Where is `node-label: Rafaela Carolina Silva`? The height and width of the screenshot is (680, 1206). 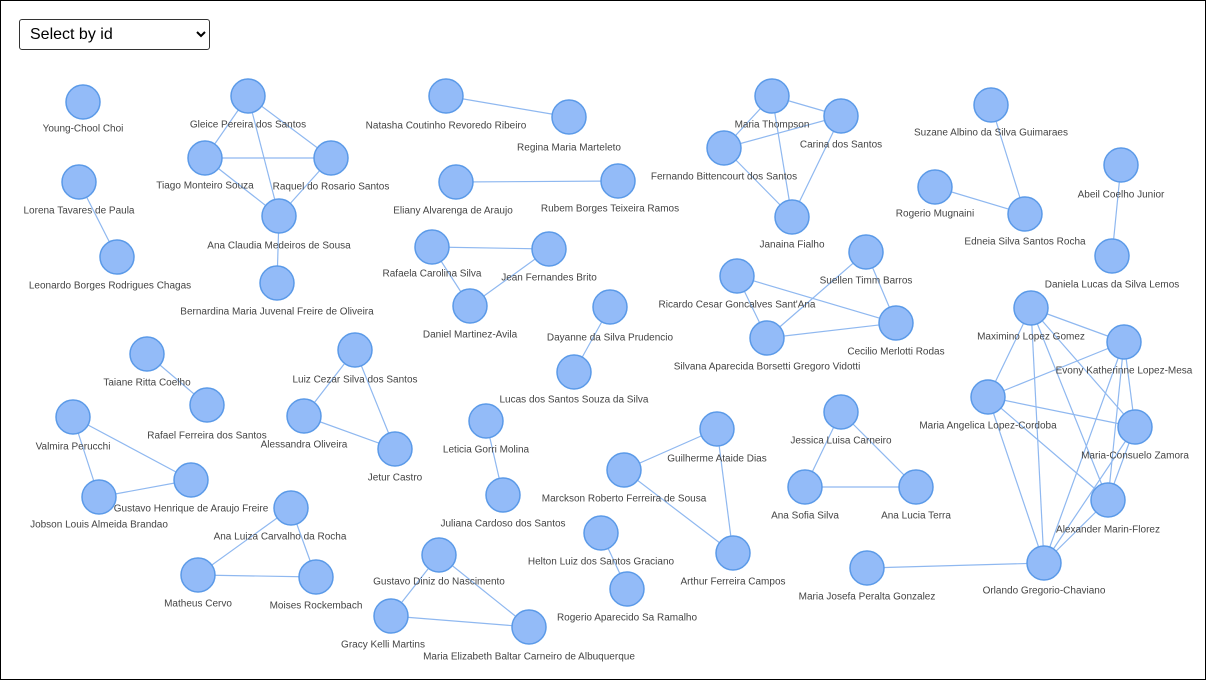 node-label: Rafaela Carolina Silva is located at coordinates (432, 274).